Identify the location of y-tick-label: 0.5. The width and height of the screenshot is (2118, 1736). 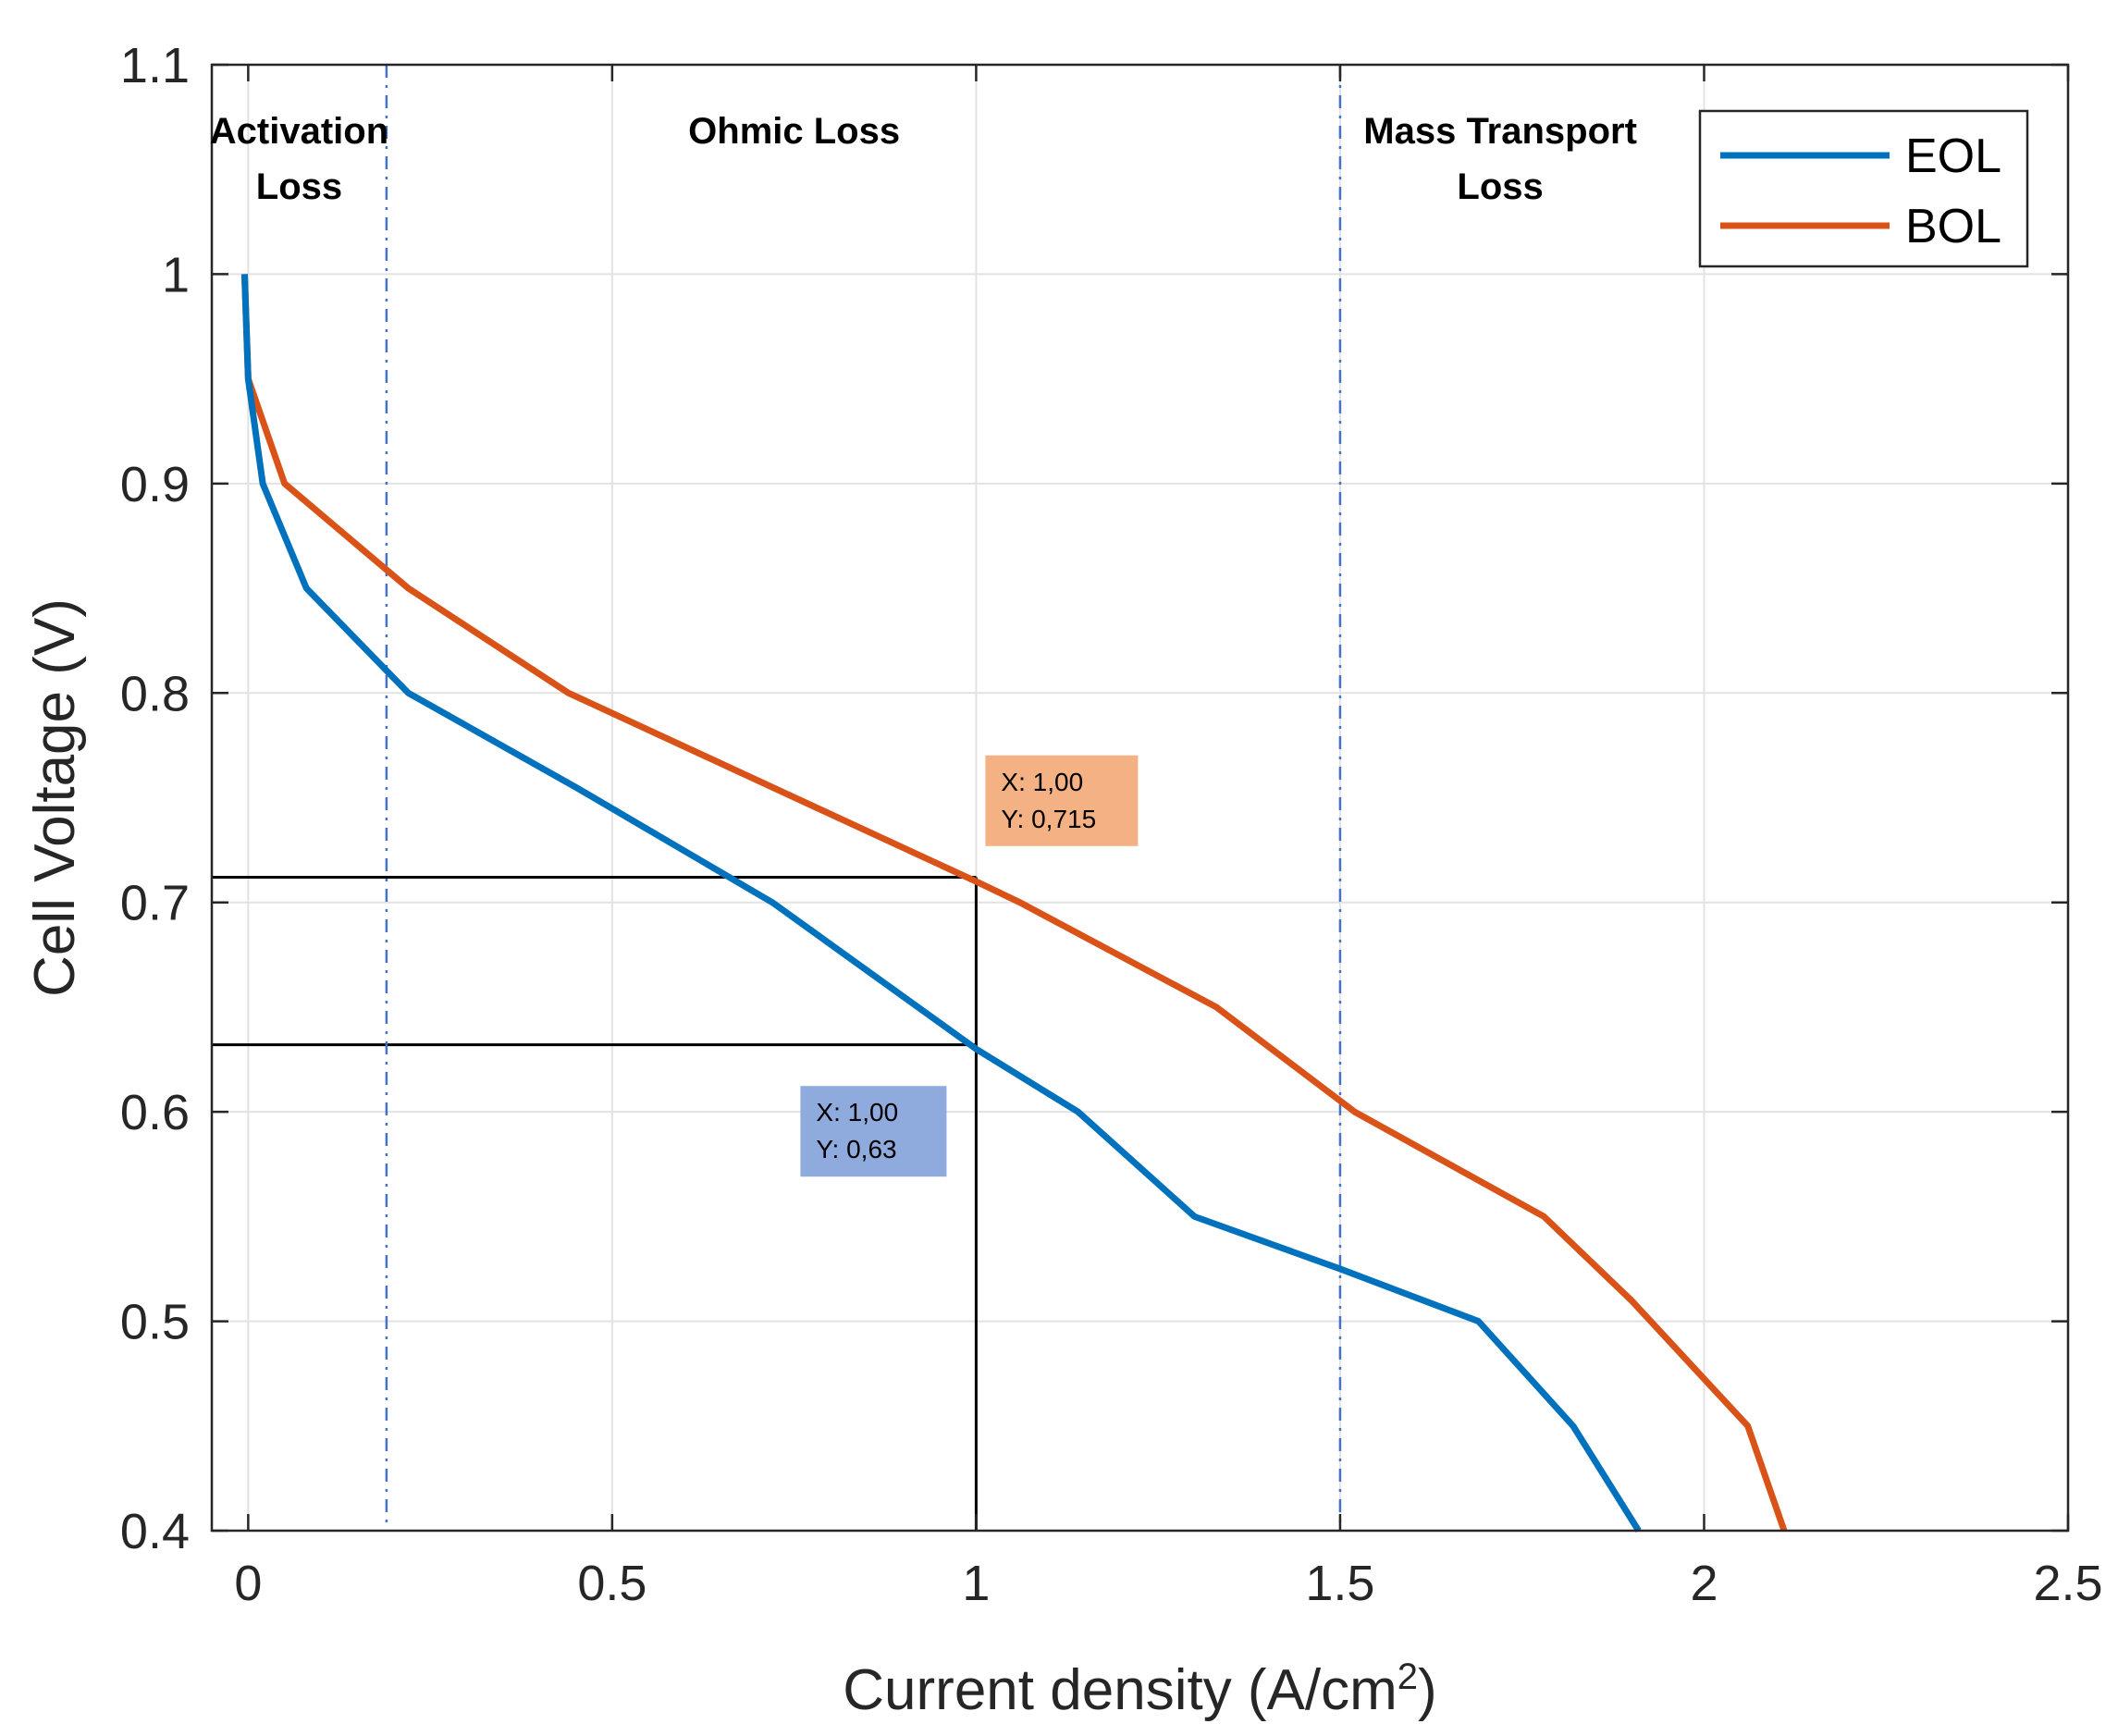
(155, 1322).